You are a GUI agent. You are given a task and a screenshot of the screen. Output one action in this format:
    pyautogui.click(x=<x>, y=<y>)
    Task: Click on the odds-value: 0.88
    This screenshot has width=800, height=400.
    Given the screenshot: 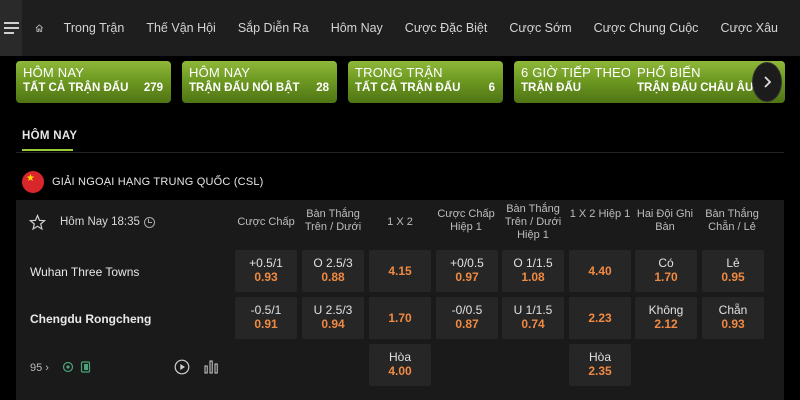 What is the action you would take?
    pyautogui.click(x=333, y=277)
    